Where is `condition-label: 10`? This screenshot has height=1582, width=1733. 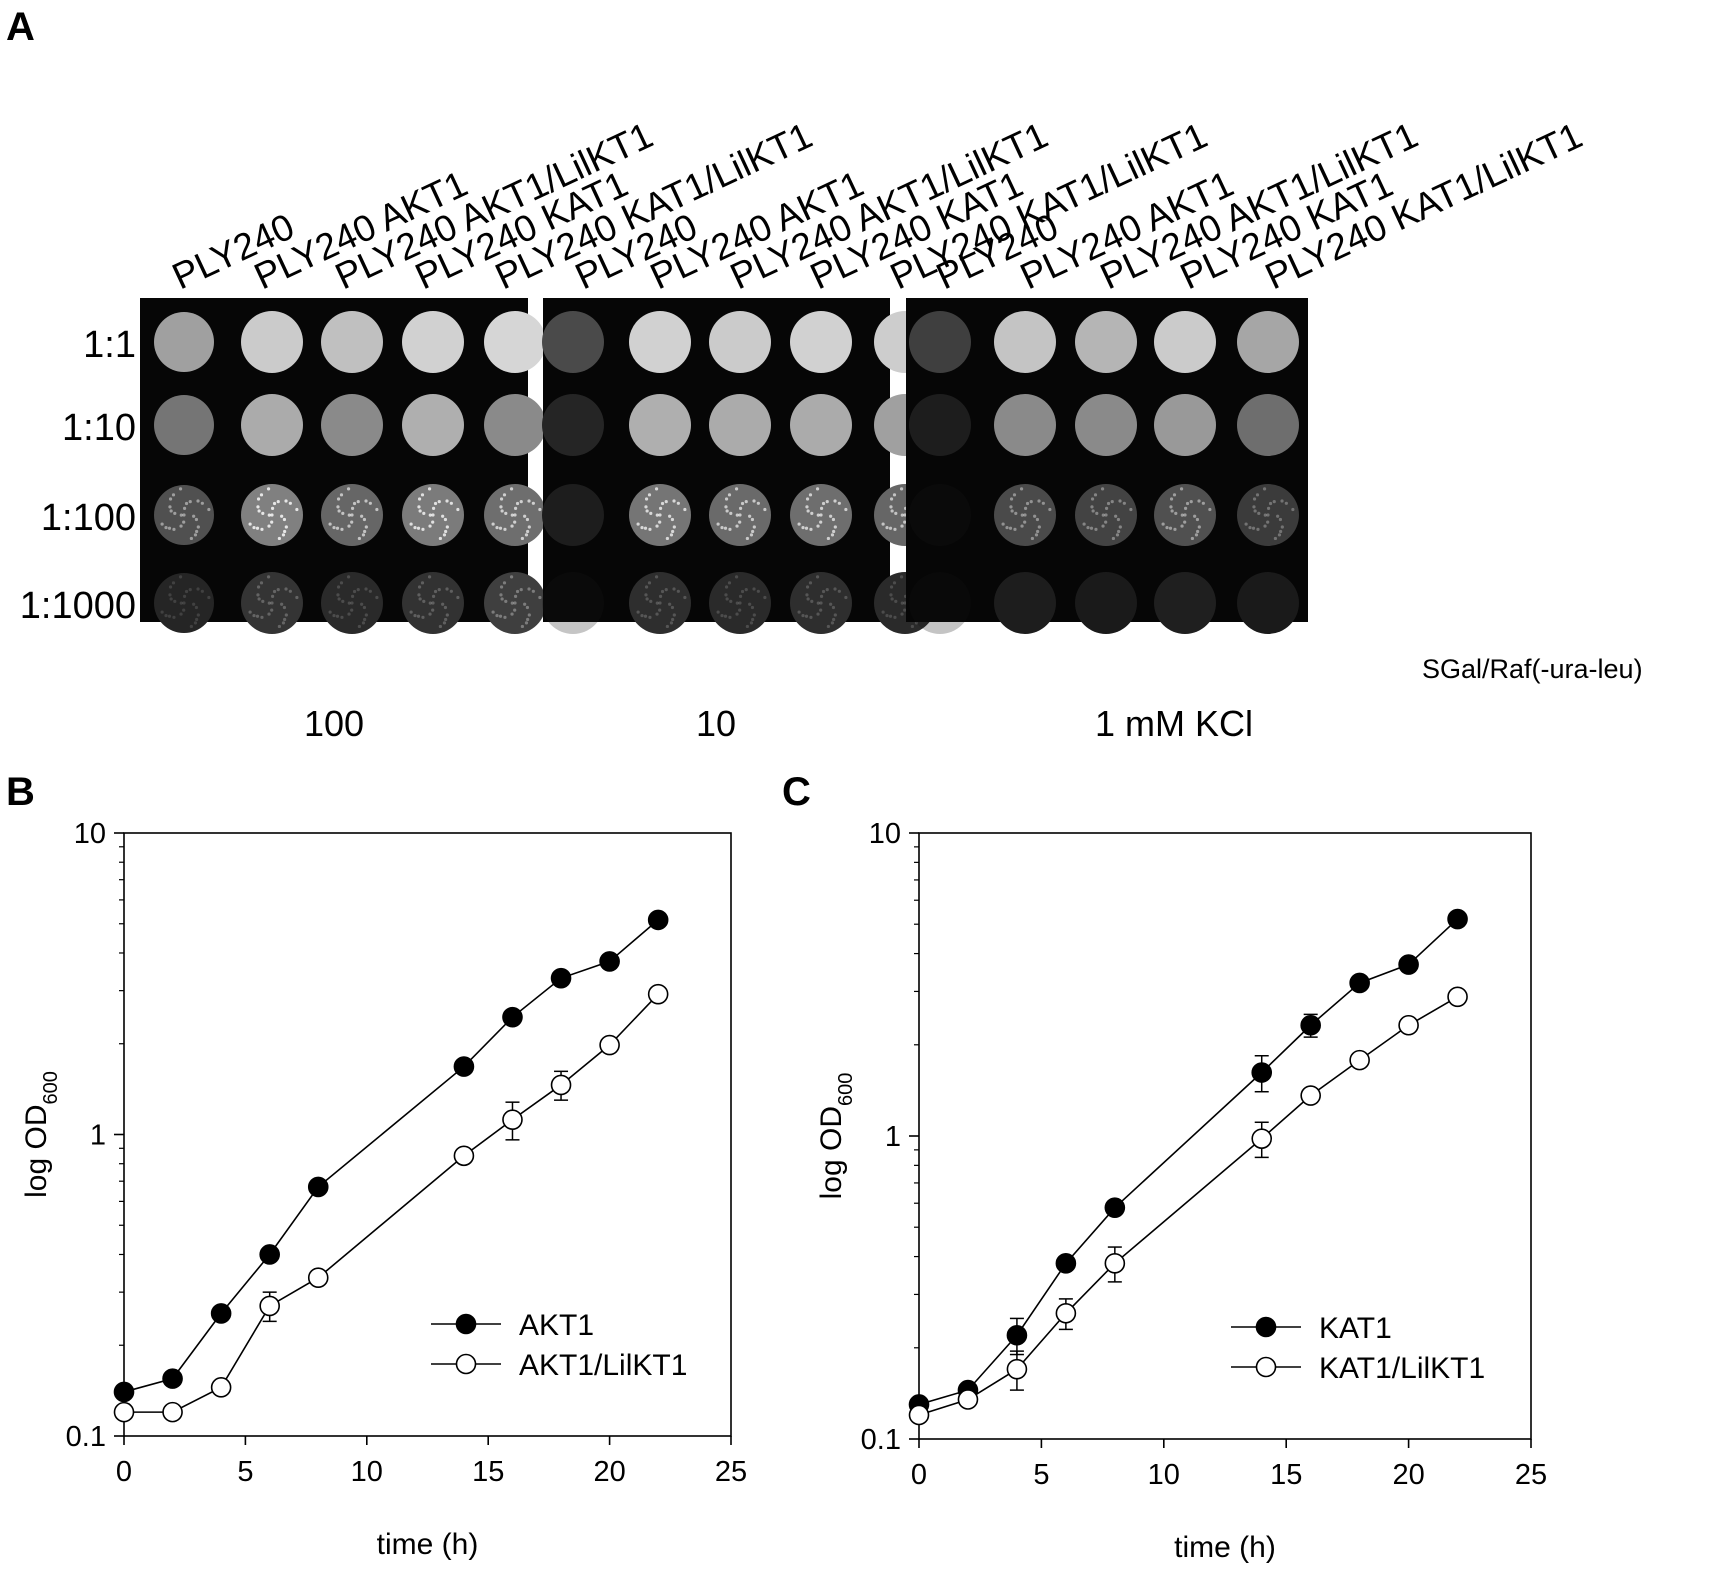
condition-label: 10 is located at coordinates (716, 723).